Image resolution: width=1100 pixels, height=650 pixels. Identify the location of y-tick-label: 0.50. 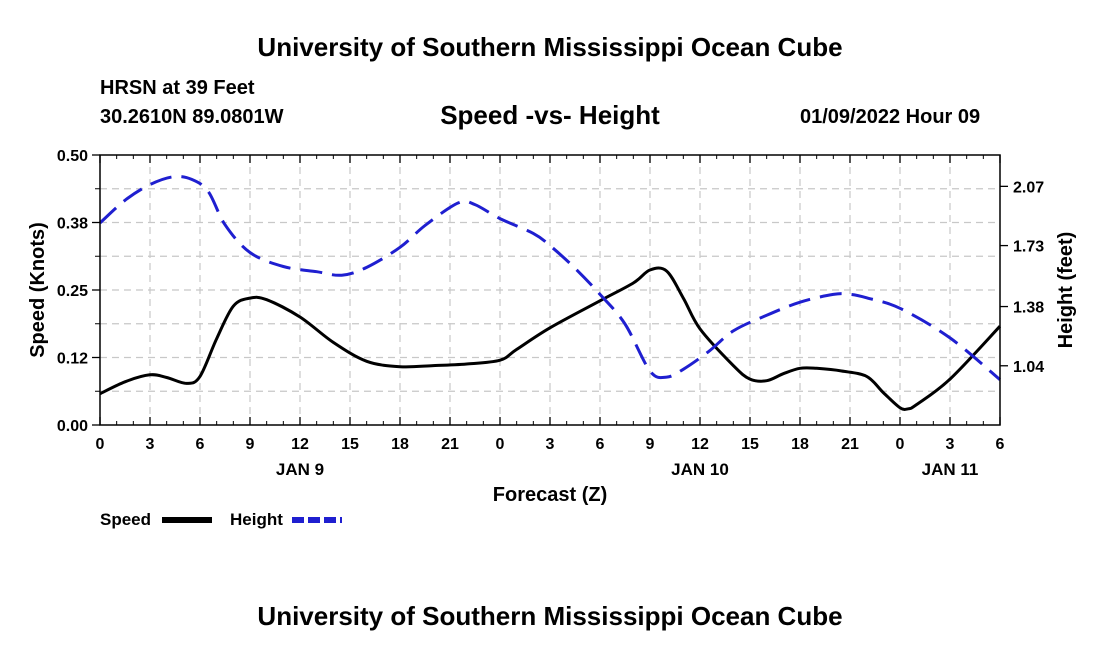
(72, 156).